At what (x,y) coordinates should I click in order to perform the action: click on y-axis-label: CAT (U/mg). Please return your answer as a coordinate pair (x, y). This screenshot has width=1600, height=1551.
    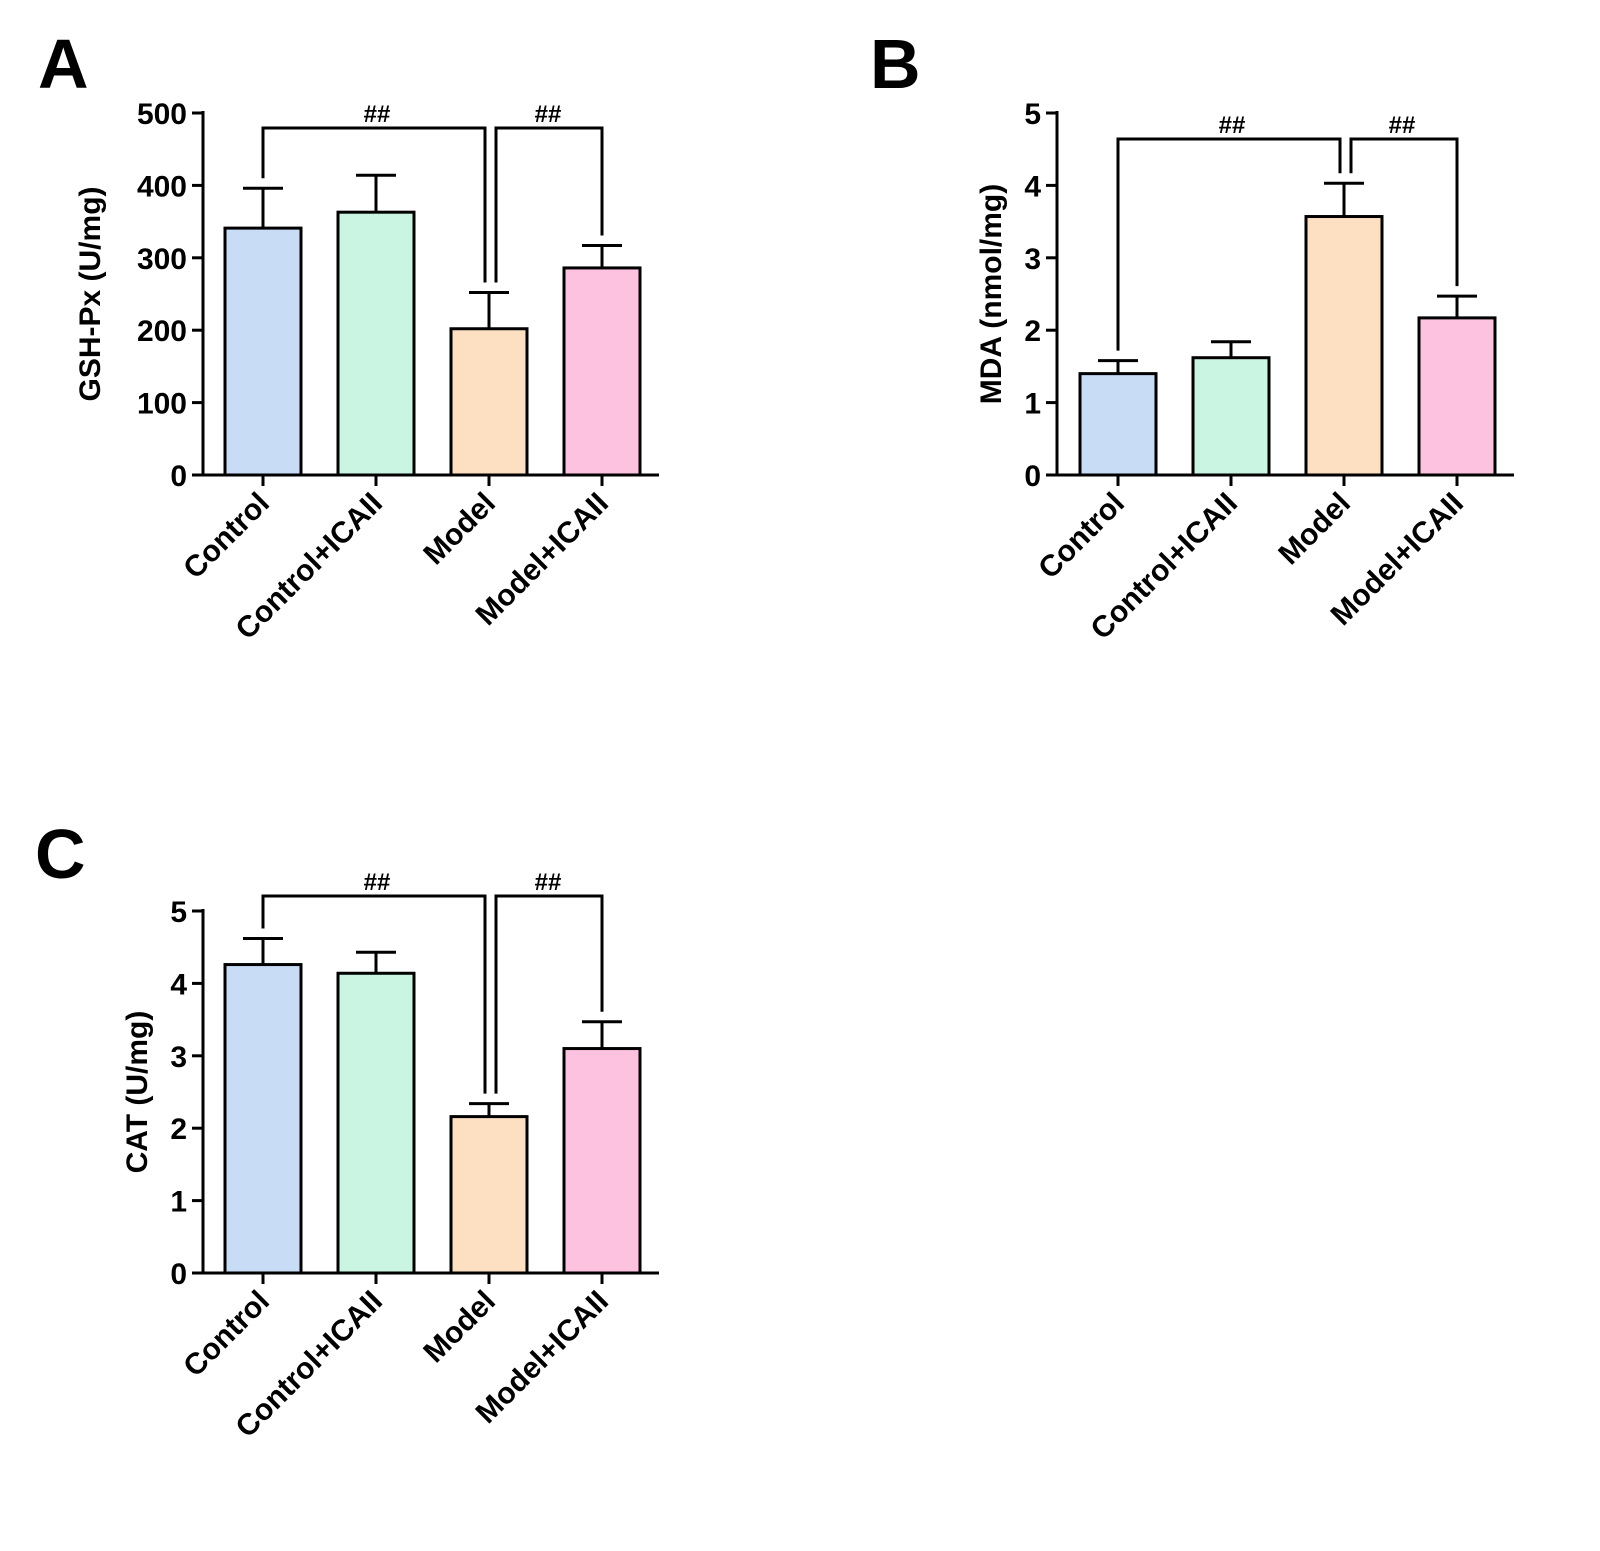
    Looking at the image, I should click on (137, 1092).